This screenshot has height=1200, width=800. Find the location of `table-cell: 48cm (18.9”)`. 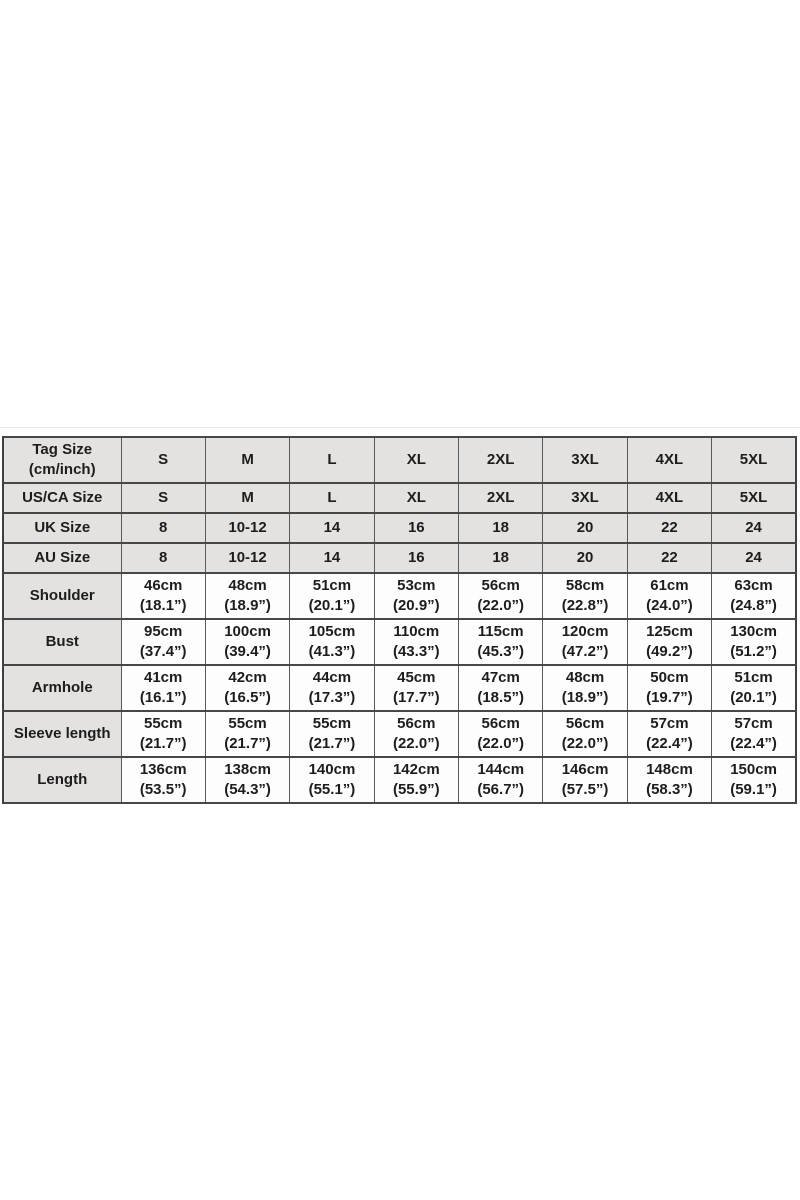

table-cell: 48cm (18.9”) is located at coordinates (247, 596).